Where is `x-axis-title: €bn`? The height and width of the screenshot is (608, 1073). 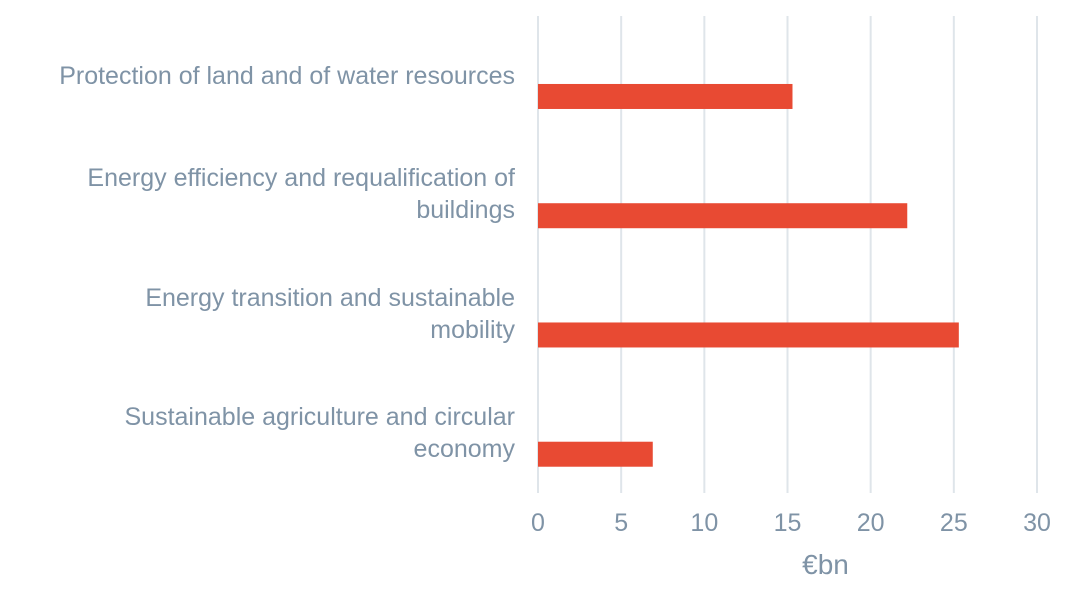
x-axis-title: €bn is located at coordinates (825, 564).